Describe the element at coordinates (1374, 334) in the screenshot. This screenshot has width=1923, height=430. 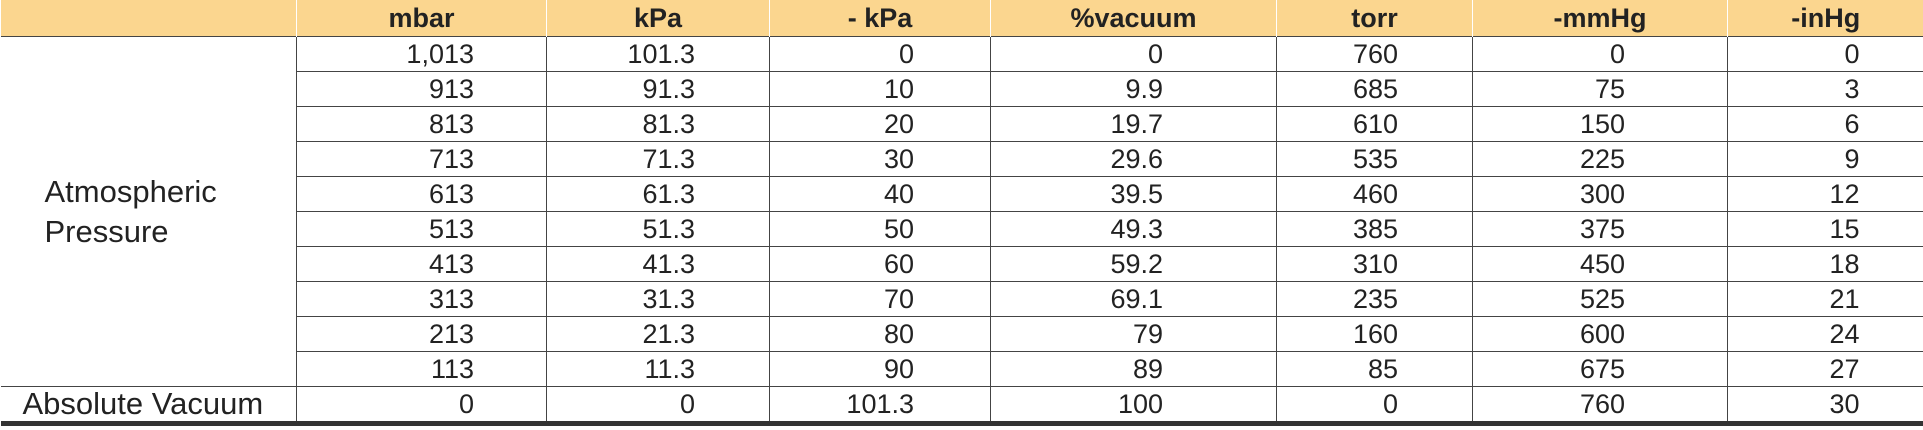
I see `table-cell: 160` at that location.